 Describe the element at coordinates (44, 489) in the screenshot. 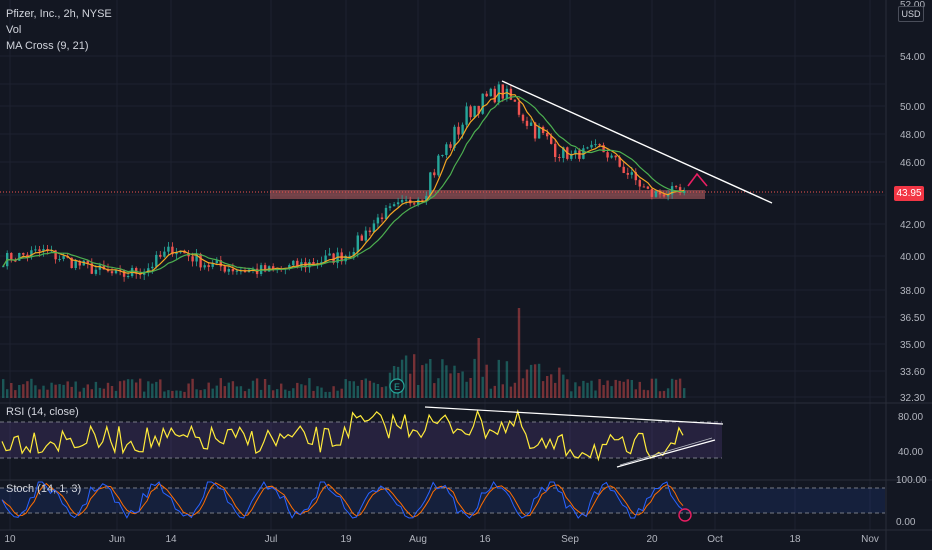

I see `stoch-legend: Stoch (14, 1, 3)` at that location.